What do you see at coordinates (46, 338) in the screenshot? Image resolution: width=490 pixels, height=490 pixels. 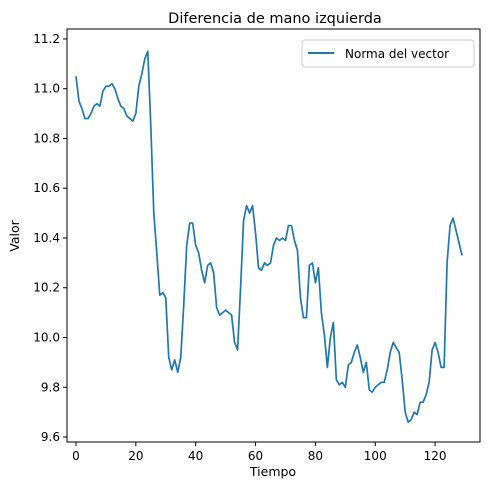 I see `y-tick-label: 10.0` at bounding box center [46, 338].